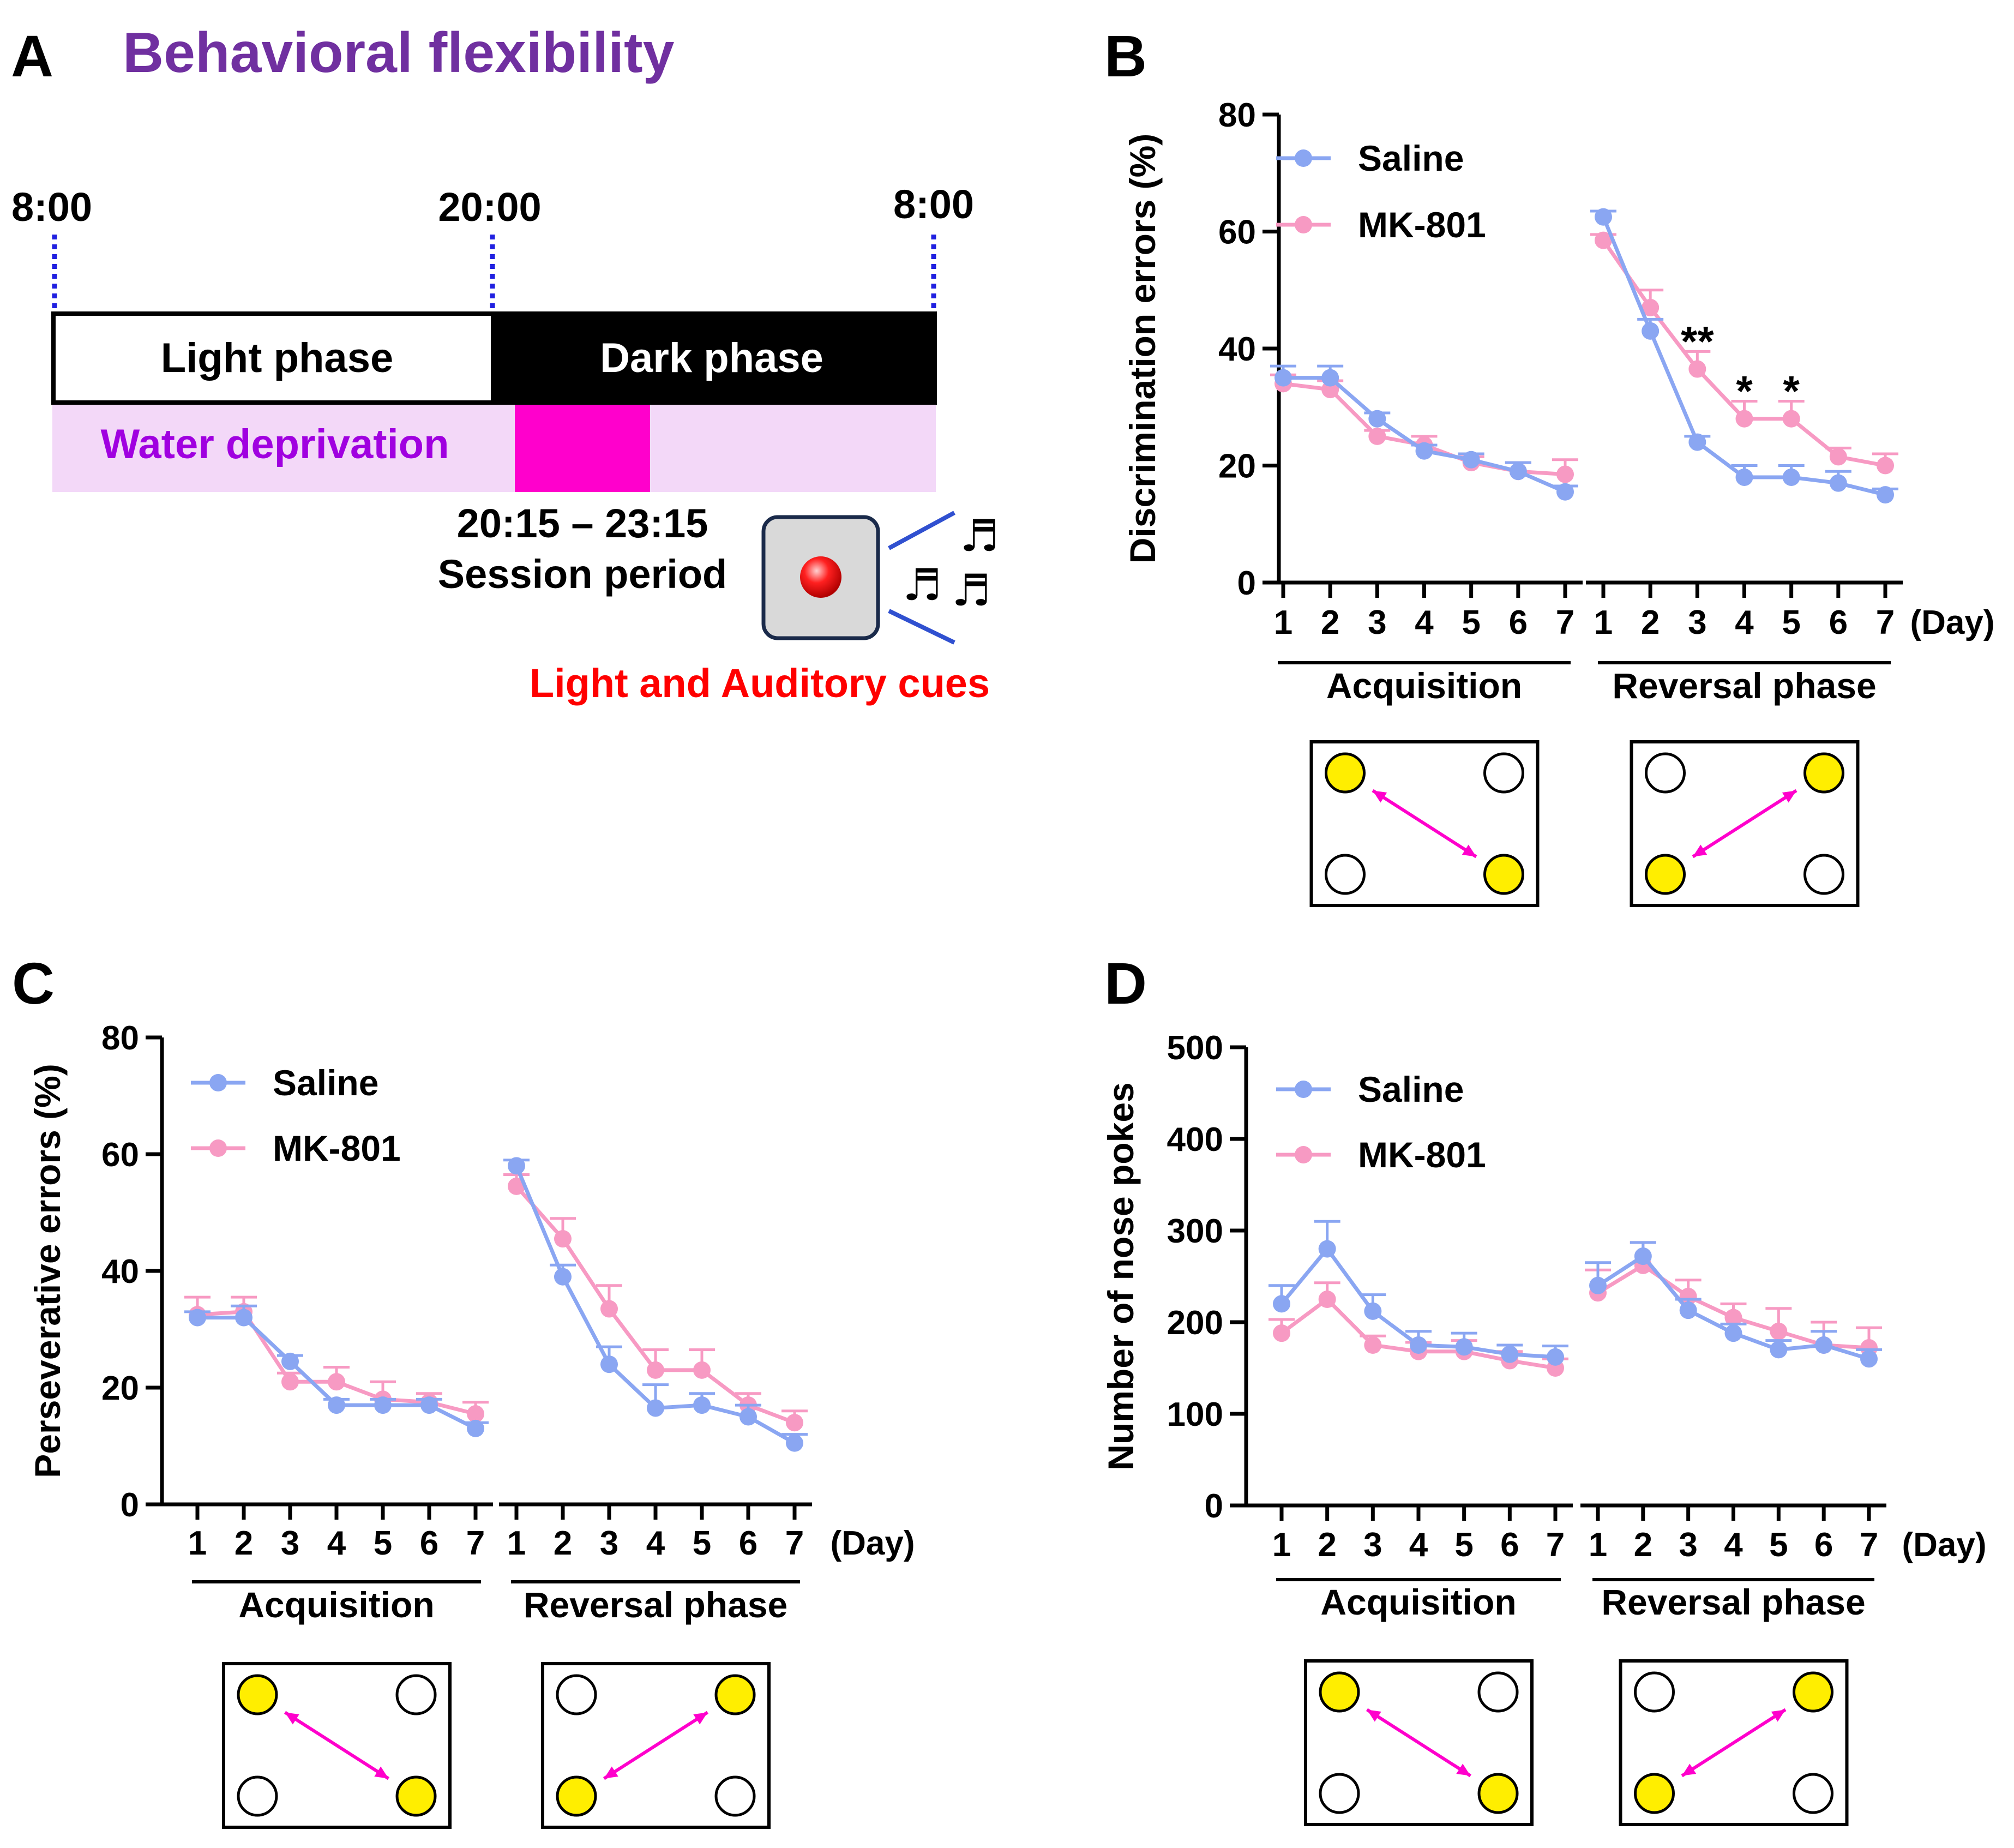  What do you see at coordinates (1125, 983) in the screenshot?
I see `panel-letter-d: D` at bounding box center [1125, 983].